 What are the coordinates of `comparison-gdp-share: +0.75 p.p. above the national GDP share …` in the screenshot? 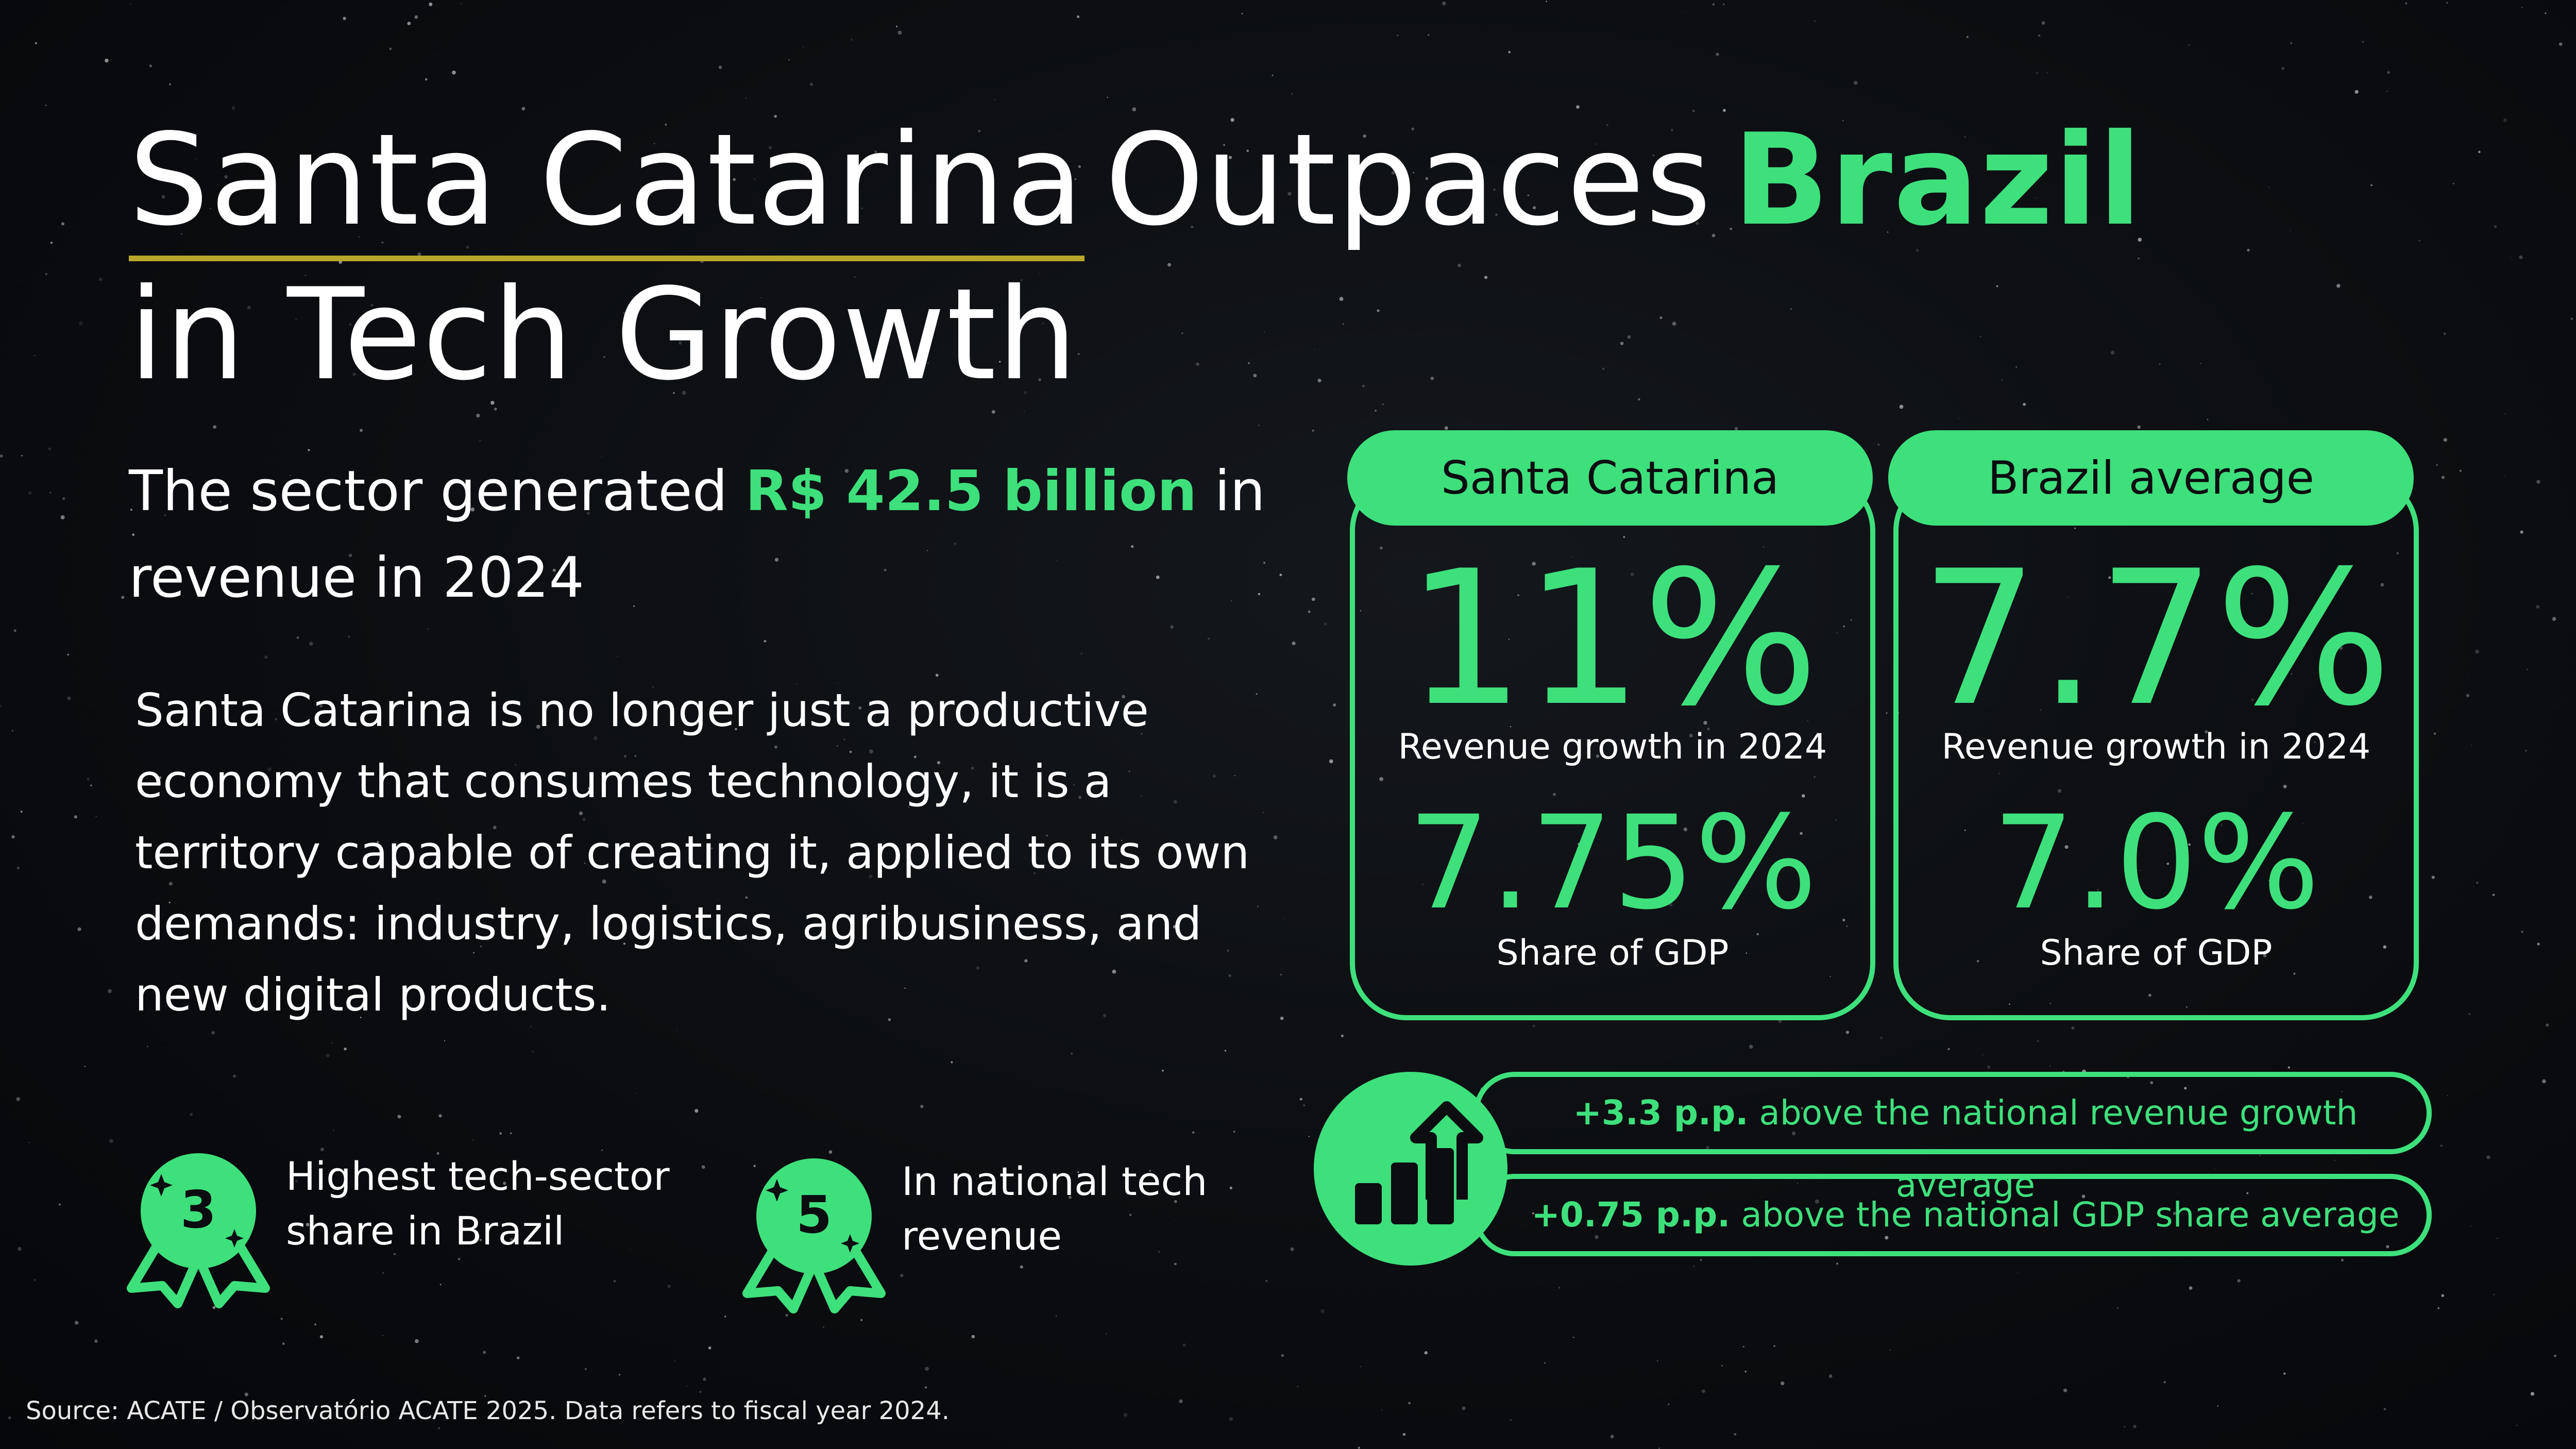 It's located at (1953, 1215).